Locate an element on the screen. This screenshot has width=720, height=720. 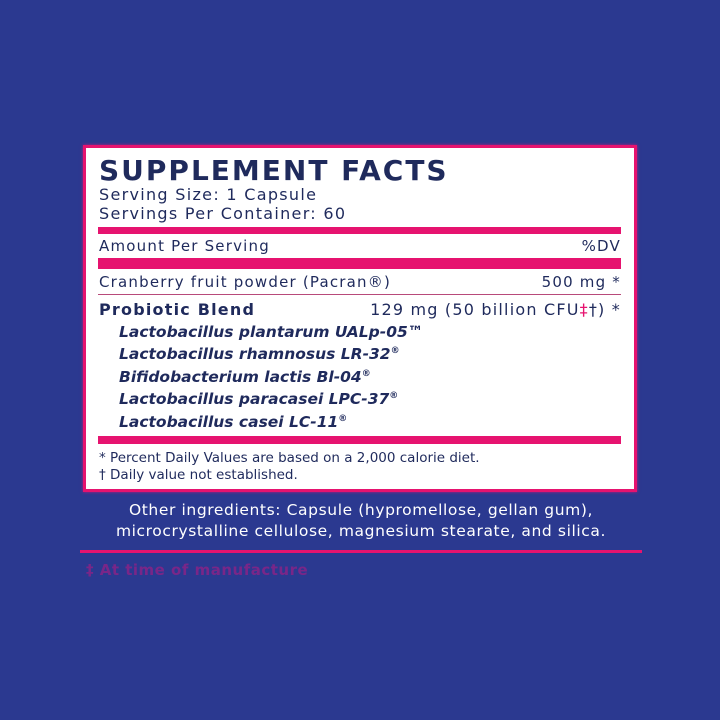
strain-item: Bifidobacterium lactis Bl-04® is located at coordinates (245, 377).